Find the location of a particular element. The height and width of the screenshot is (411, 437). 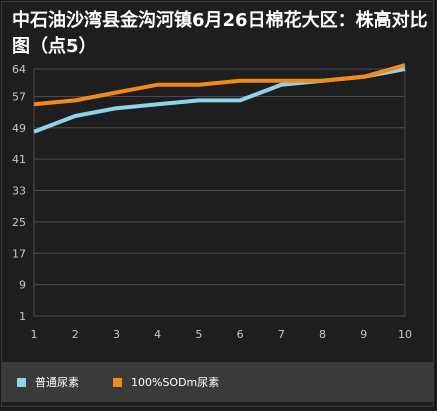

x-tick-label: 4 is located at coordinates (157, 334).